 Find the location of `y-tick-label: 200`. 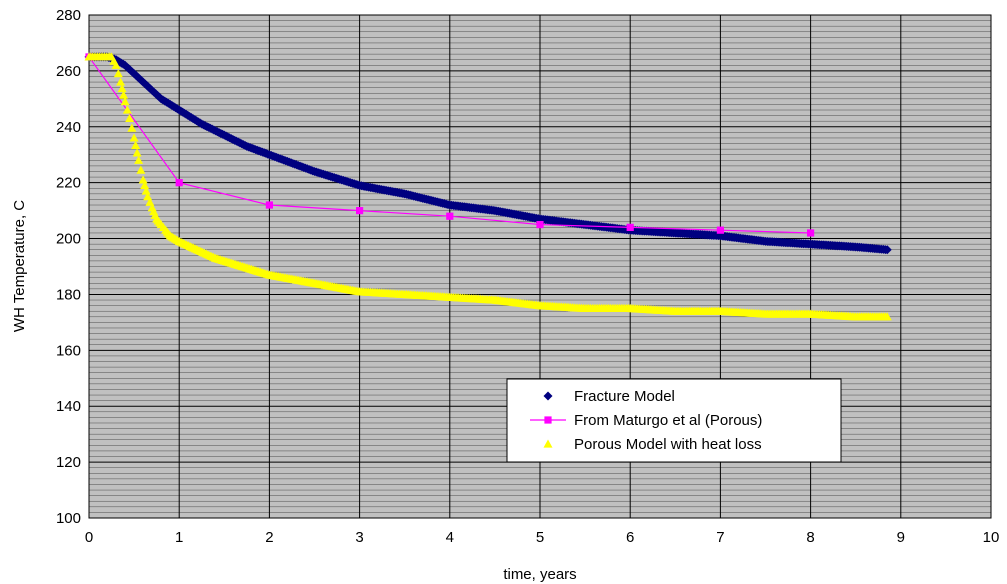

y-tick-label: 200 is located at coordinates (68, 239).